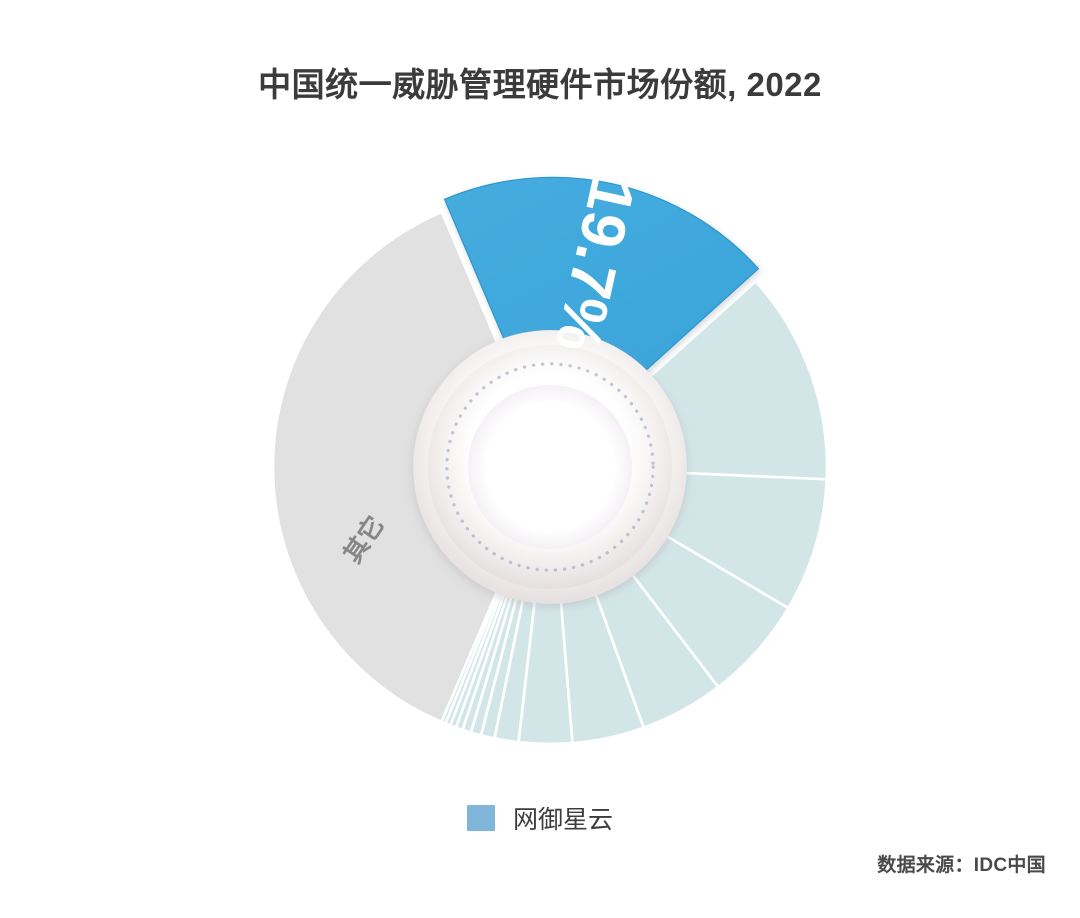 Image resolution: width=1080 pixels, height=918 pixels. I want to click on hub-dotted-ring, so click(550, 467).